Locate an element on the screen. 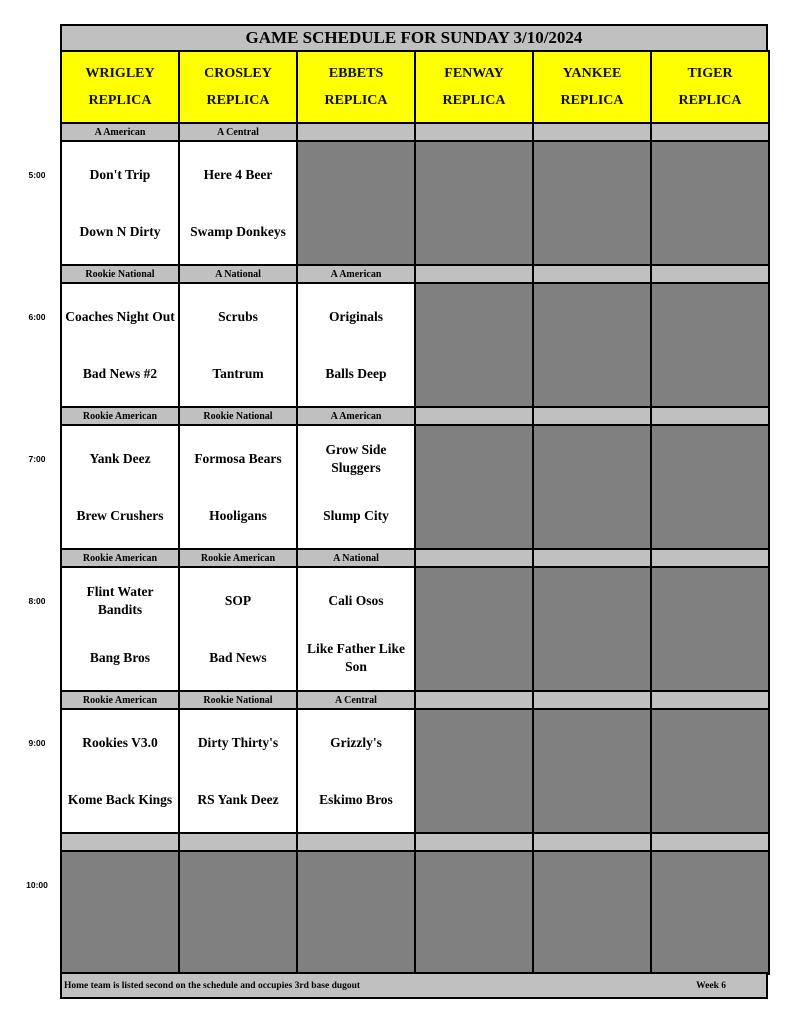 The width and height of the screenshot is (791, 1024). away-team: Grizzly's is located at coordinates (356, 742).